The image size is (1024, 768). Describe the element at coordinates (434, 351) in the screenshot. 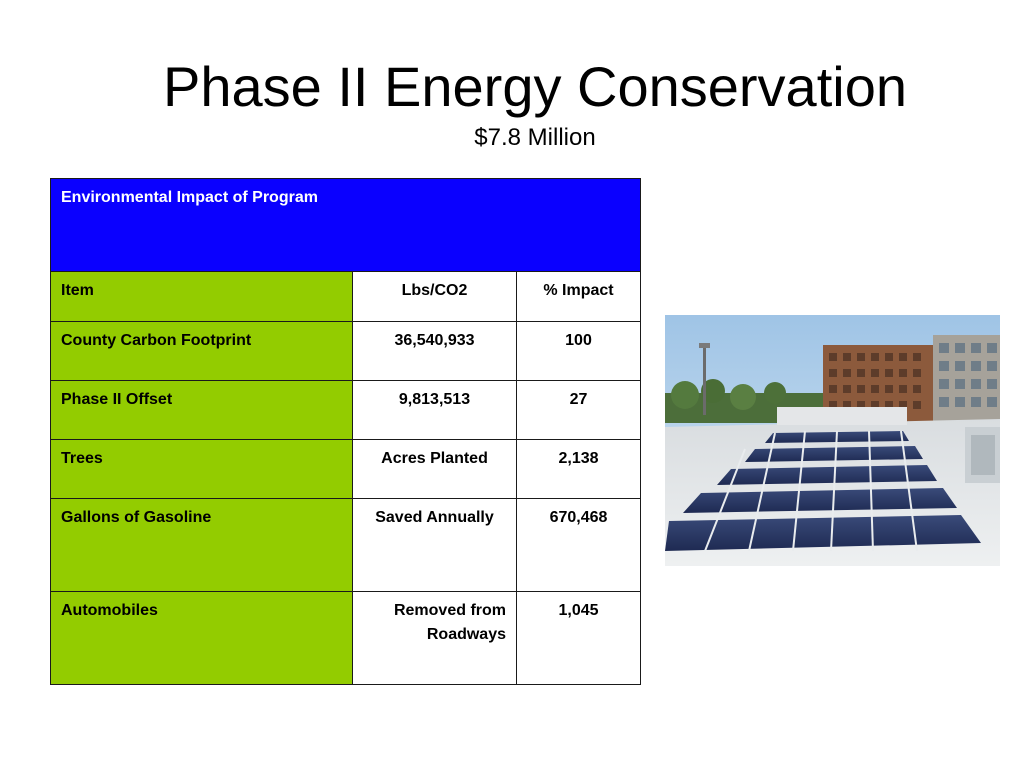

I see `row-value: 36,540,933` at that location.